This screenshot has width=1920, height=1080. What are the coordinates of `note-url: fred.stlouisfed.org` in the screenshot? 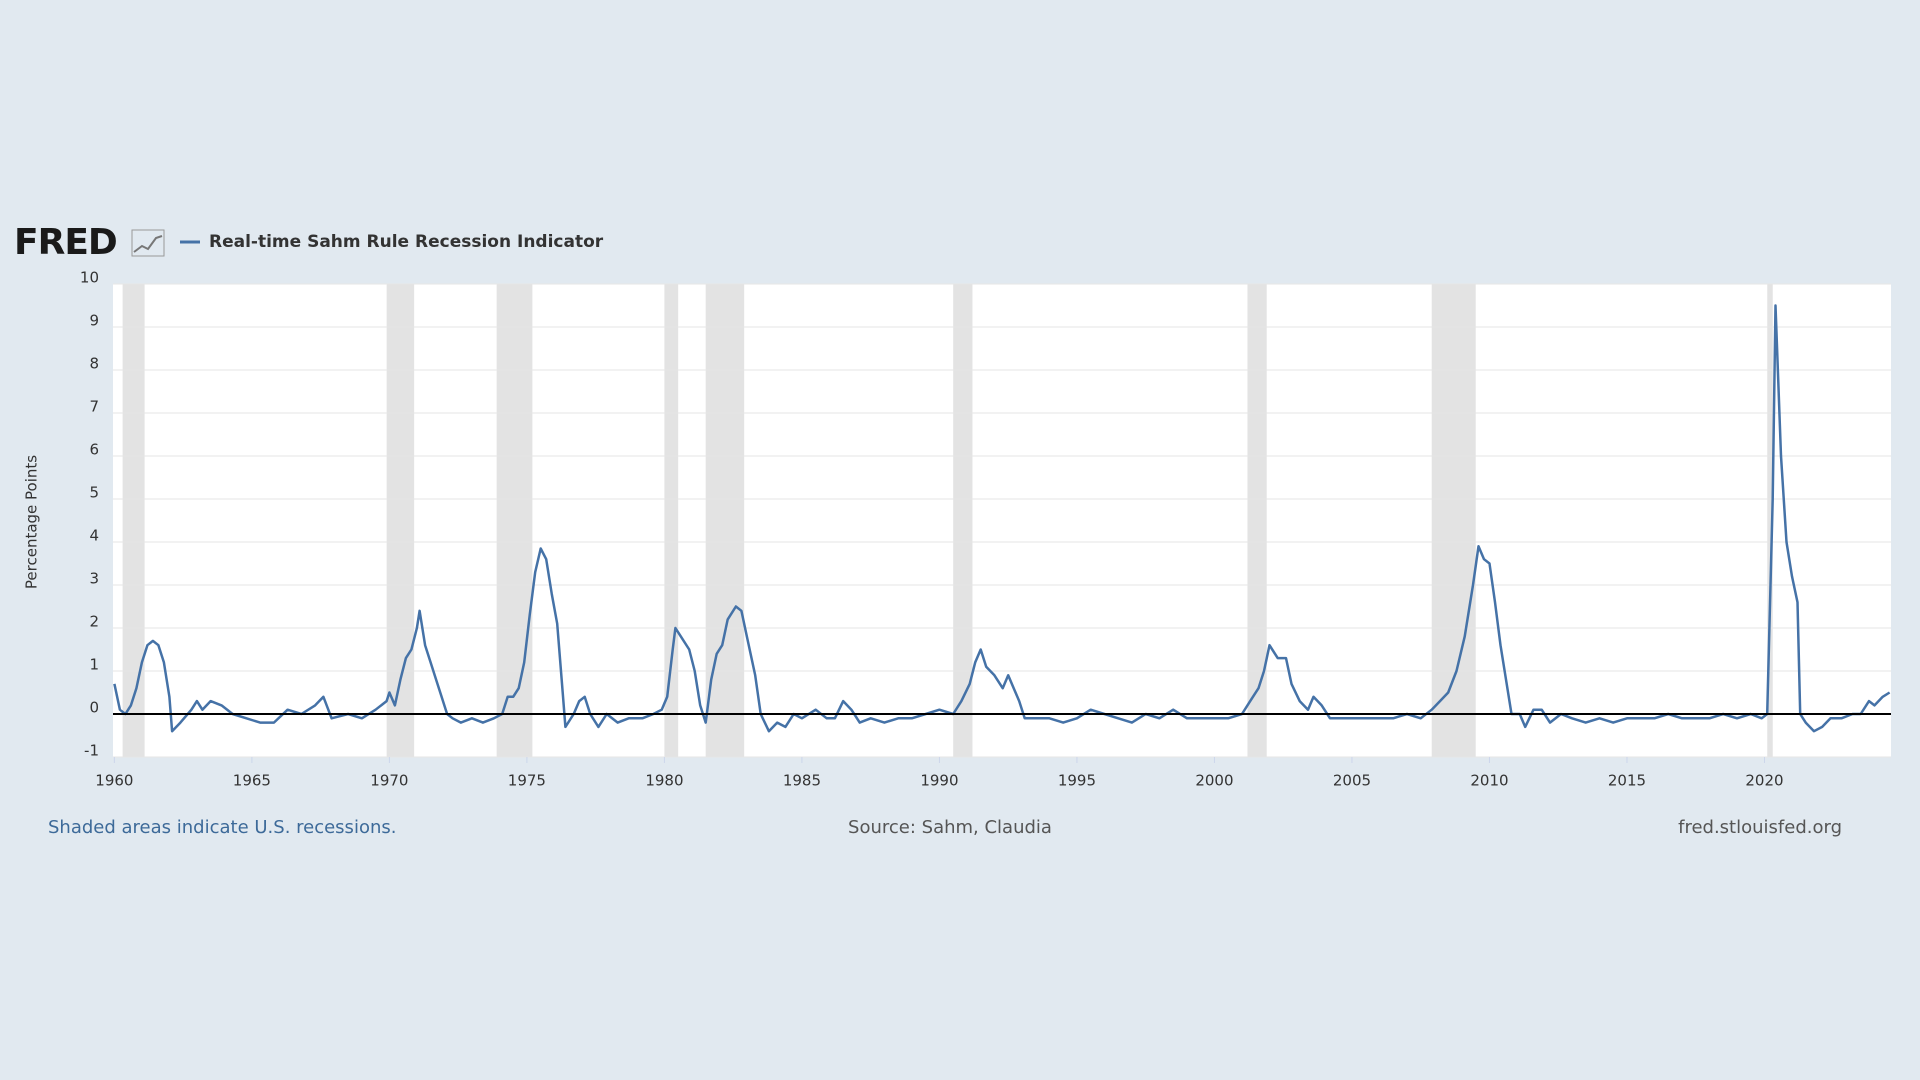 It's located at (1760, 827).